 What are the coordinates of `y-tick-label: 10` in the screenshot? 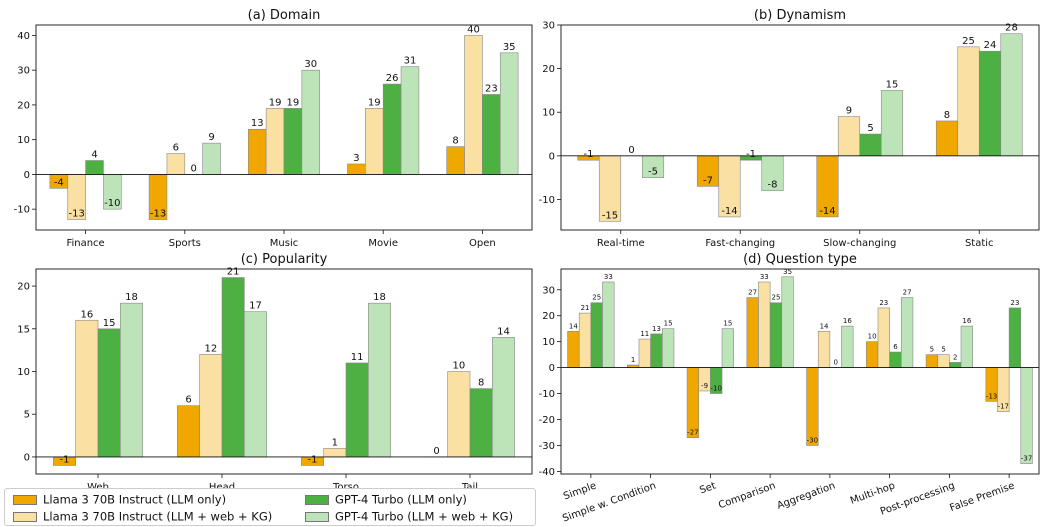 It's located at (23, 372).